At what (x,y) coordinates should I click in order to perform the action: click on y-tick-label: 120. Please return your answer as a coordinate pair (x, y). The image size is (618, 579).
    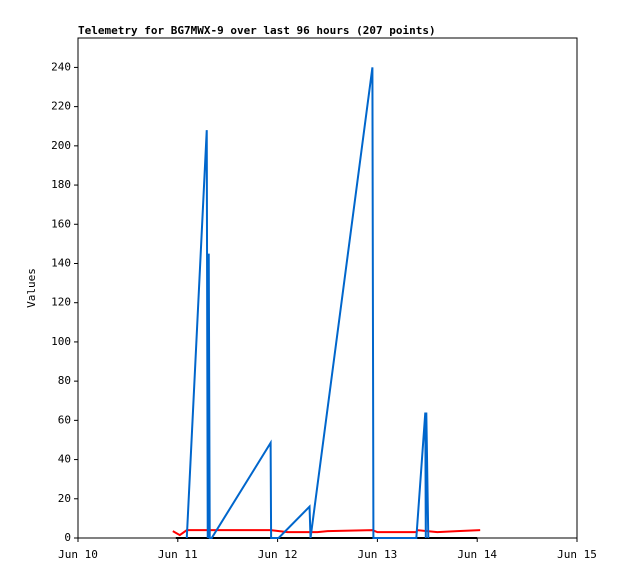
    Looking at the image, I should click on (61, 302).